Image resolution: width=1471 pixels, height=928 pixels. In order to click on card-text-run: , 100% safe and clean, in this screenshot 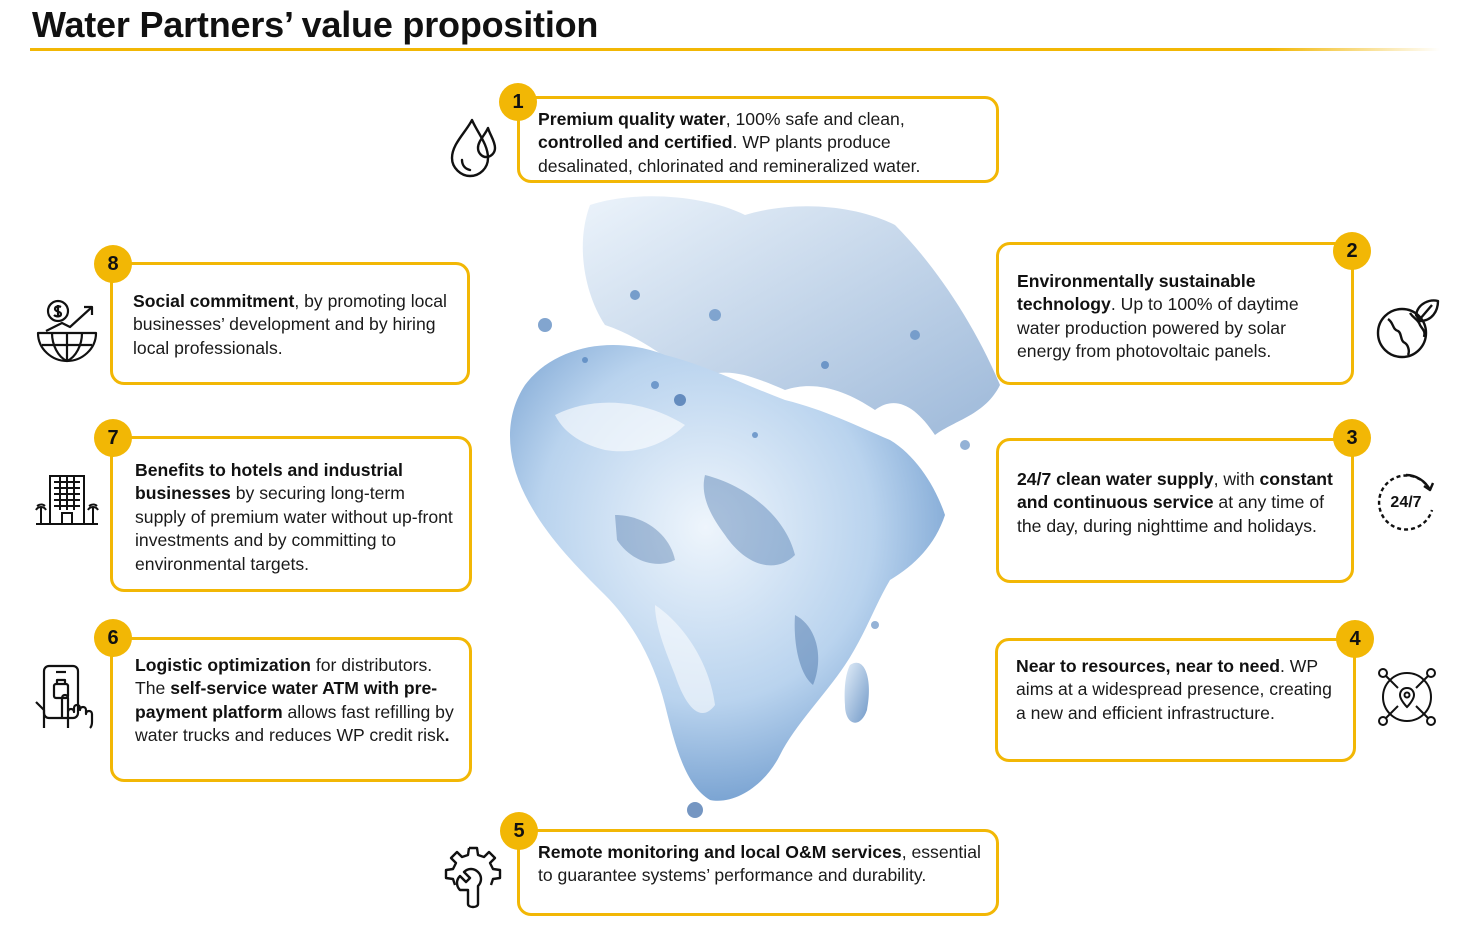, I will do `click(815, 119)`.